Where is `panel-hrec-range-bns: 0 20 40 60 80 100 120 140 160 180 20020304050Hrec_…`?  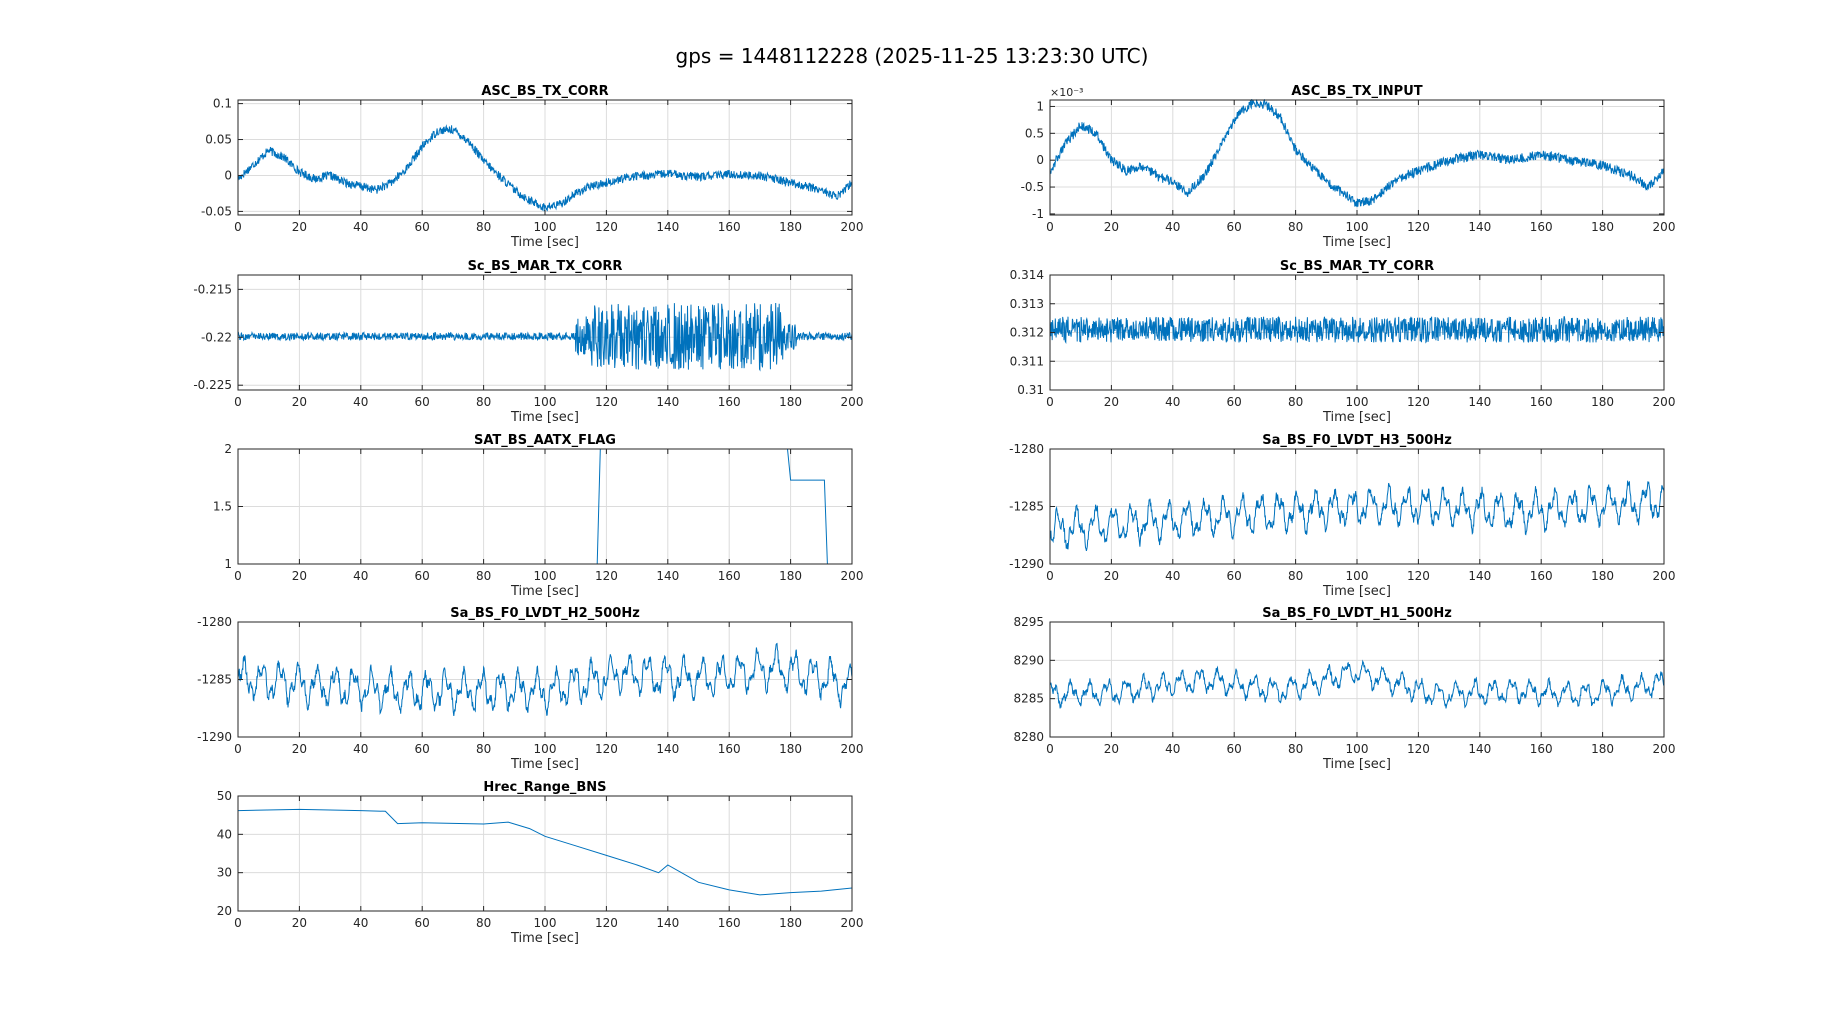
panel-hrec-range-bns: 0 20 40 60 80 100 120 140 160 180 20020304050Hrec_… is located at coordinates (540, 863).